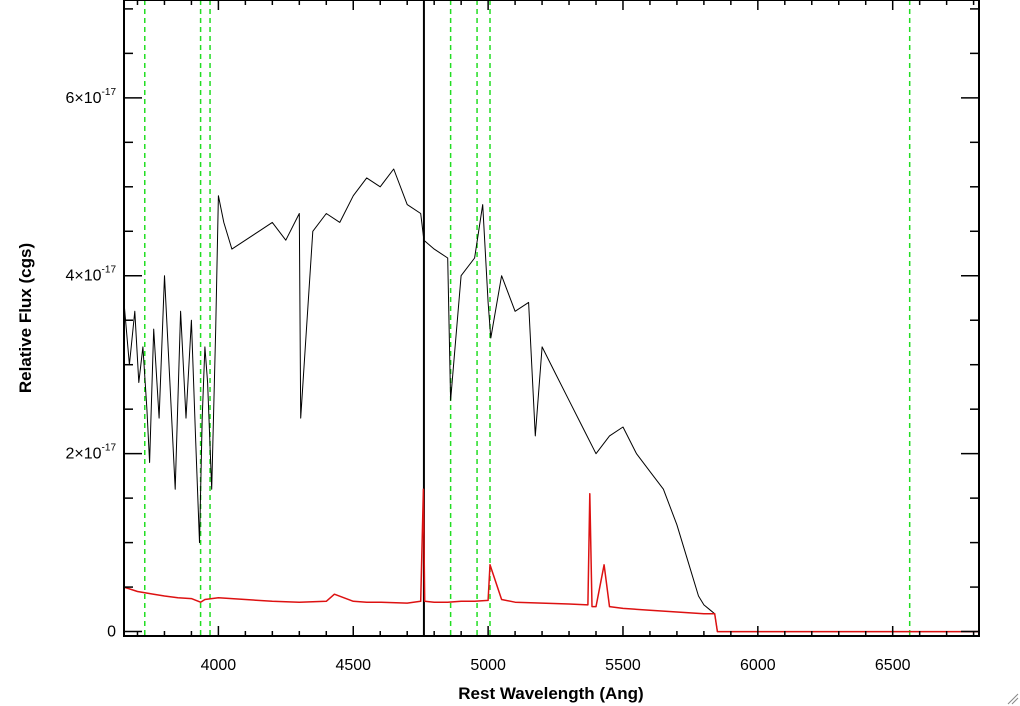  Describe the element at coordinates (84, 98) in the screenshot. I see `y-tick-mantissa: 6×10` at that location.